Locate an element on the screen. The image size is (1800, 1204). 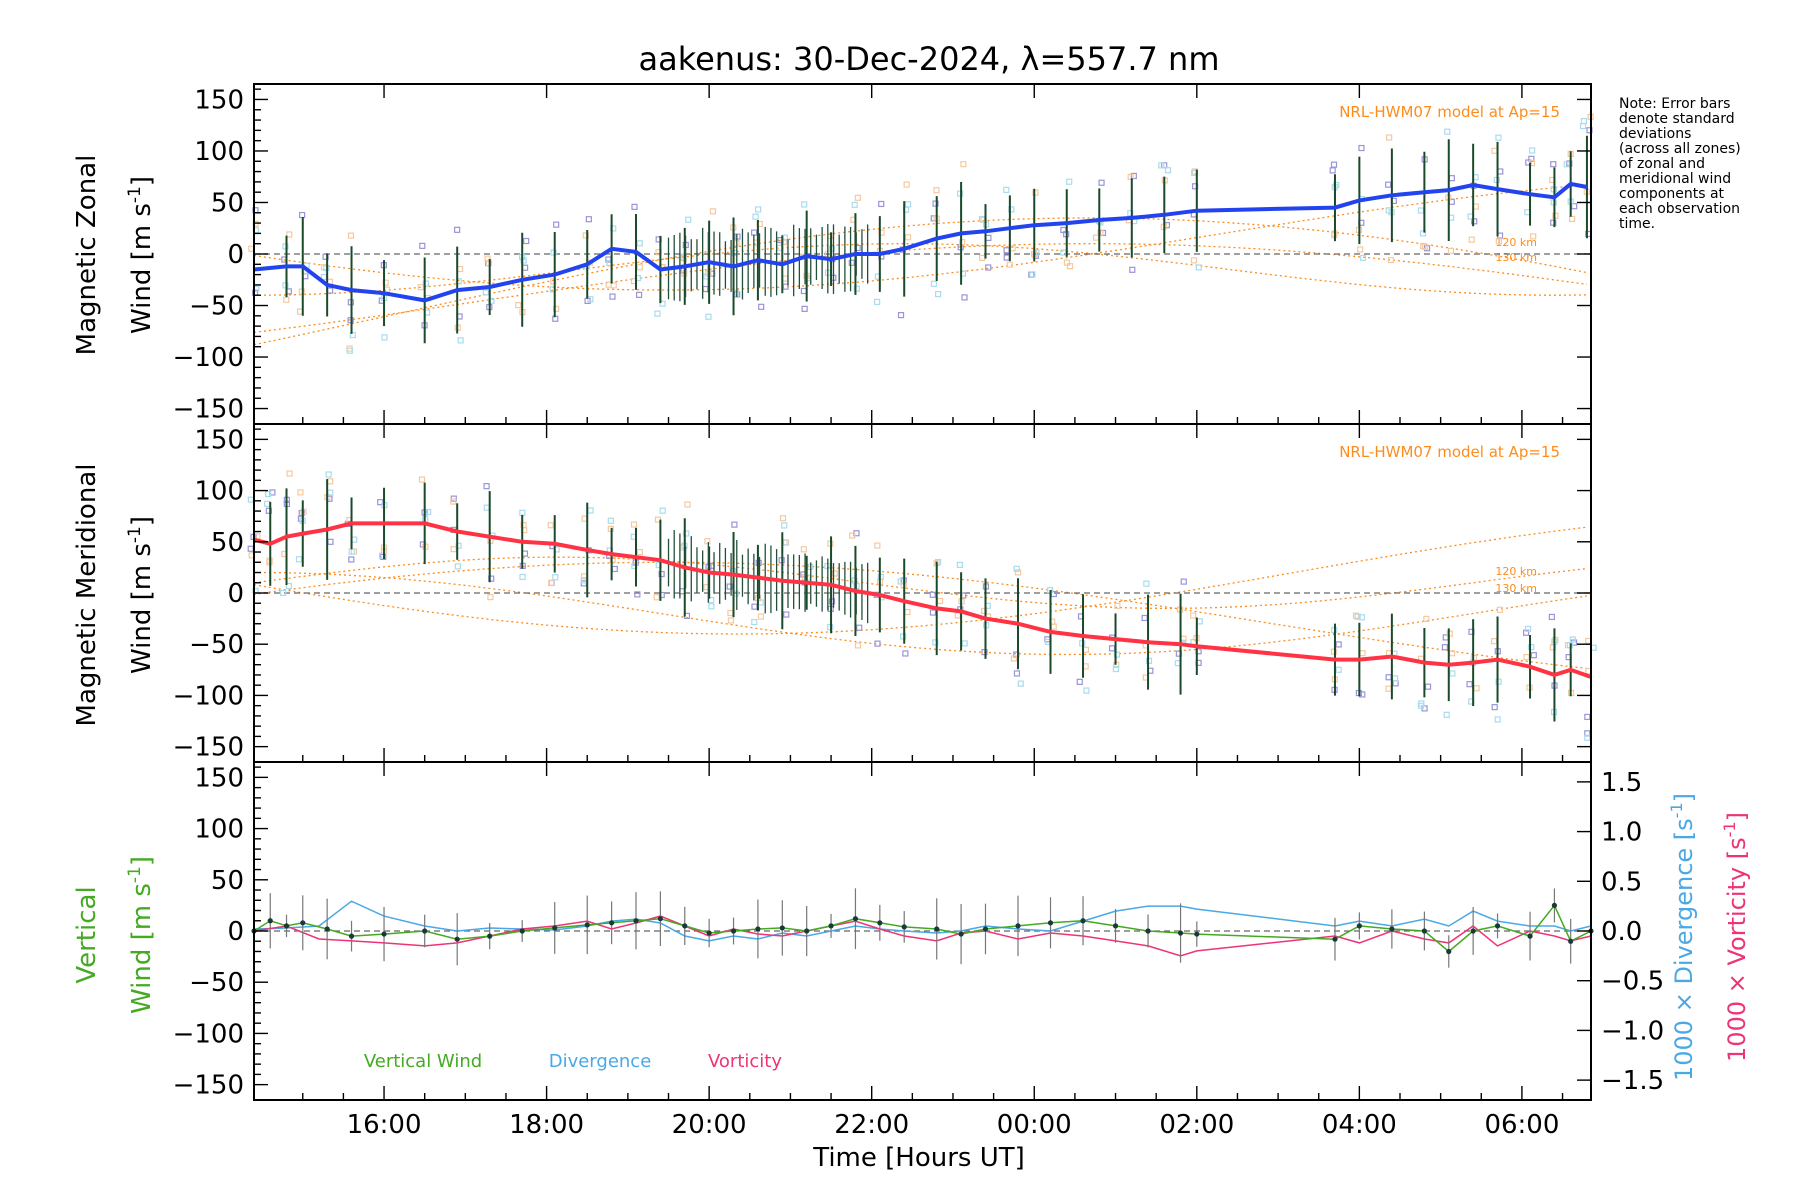
legend-divergence: Divergence is located at coordinates (600, 1061).